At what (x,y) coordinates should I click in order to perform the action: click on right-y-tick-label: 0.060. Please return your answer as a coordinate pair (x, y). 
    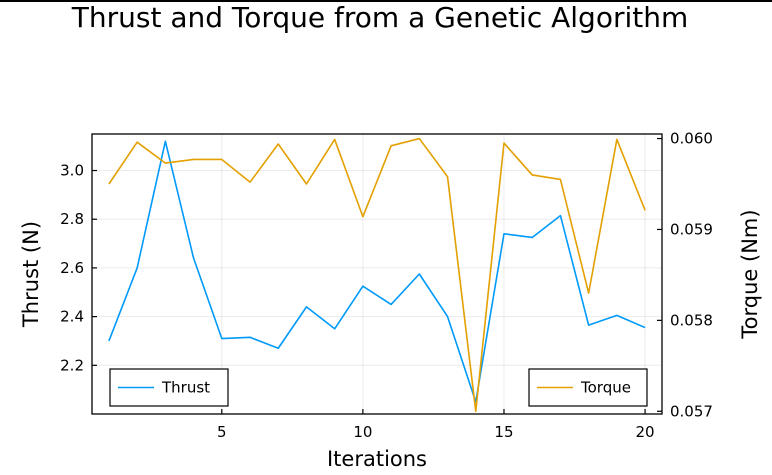
    Looking at the image, I should click on (691, 139).